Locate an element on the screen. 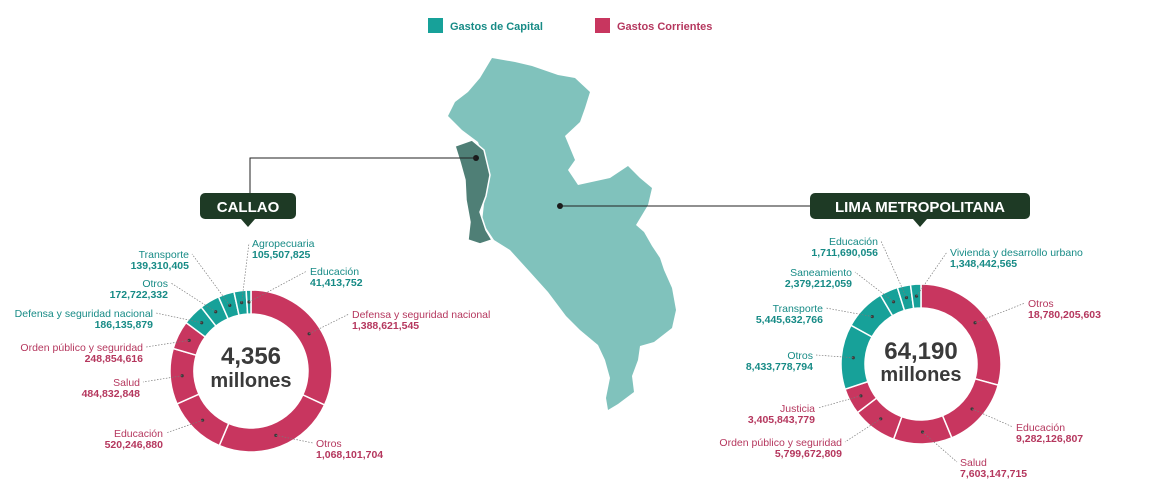  slice-label-1-6: Transporte is located at coordinates (798, 309).